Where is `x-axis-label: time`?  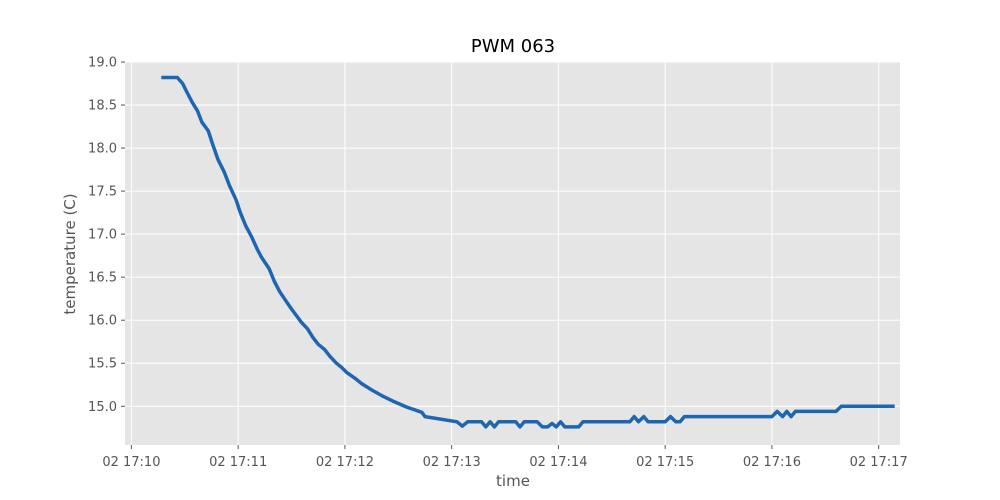 x-axis-label: time is located at coordinates (513, 481).